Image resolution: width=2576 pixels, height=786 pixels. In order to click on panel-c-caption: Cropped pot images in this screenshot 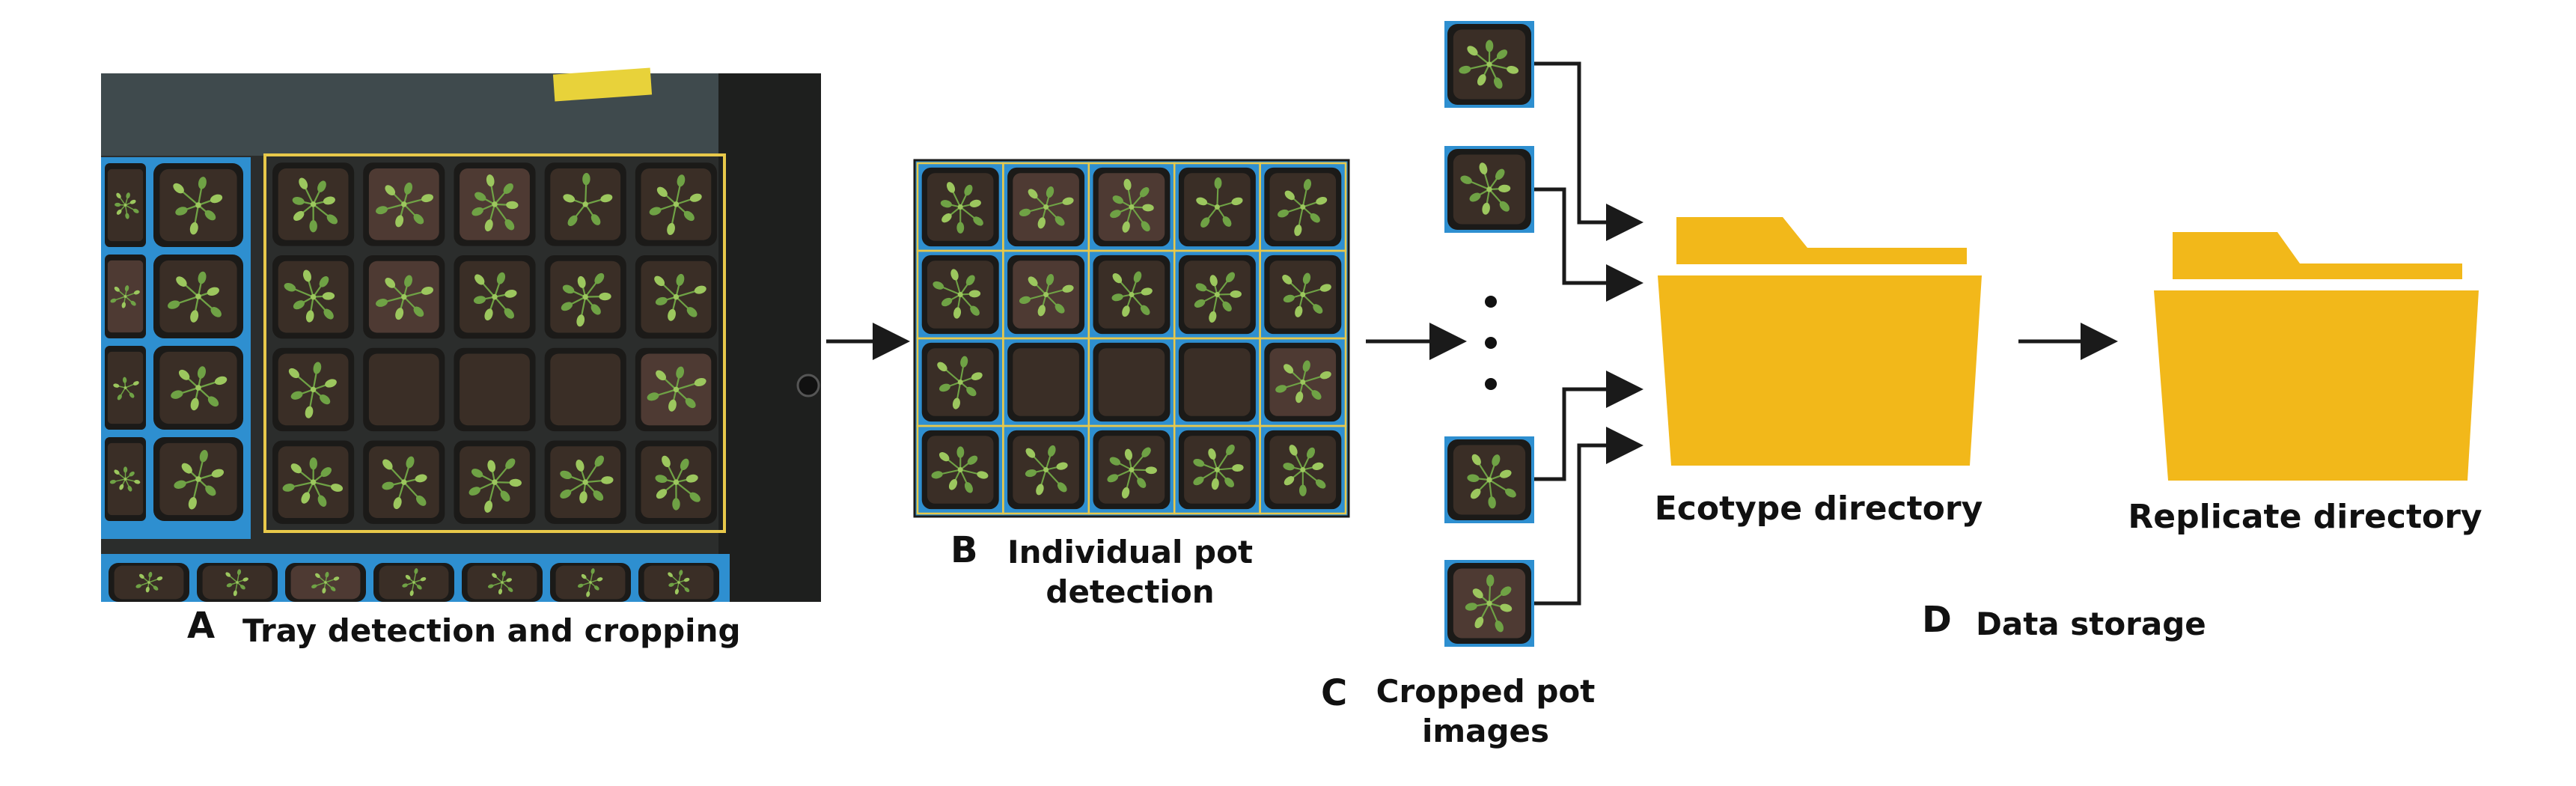, I will do `click(1485, 711)`.